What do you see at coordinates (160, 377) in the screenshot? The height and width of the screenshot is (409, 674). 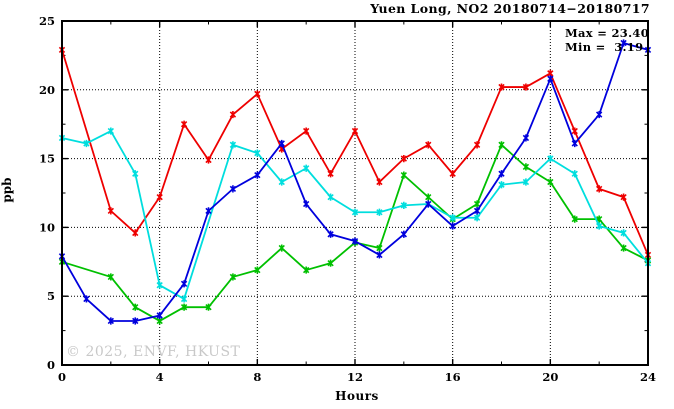 I see `x-tick-label: 4` at bounding box center [160, 377].